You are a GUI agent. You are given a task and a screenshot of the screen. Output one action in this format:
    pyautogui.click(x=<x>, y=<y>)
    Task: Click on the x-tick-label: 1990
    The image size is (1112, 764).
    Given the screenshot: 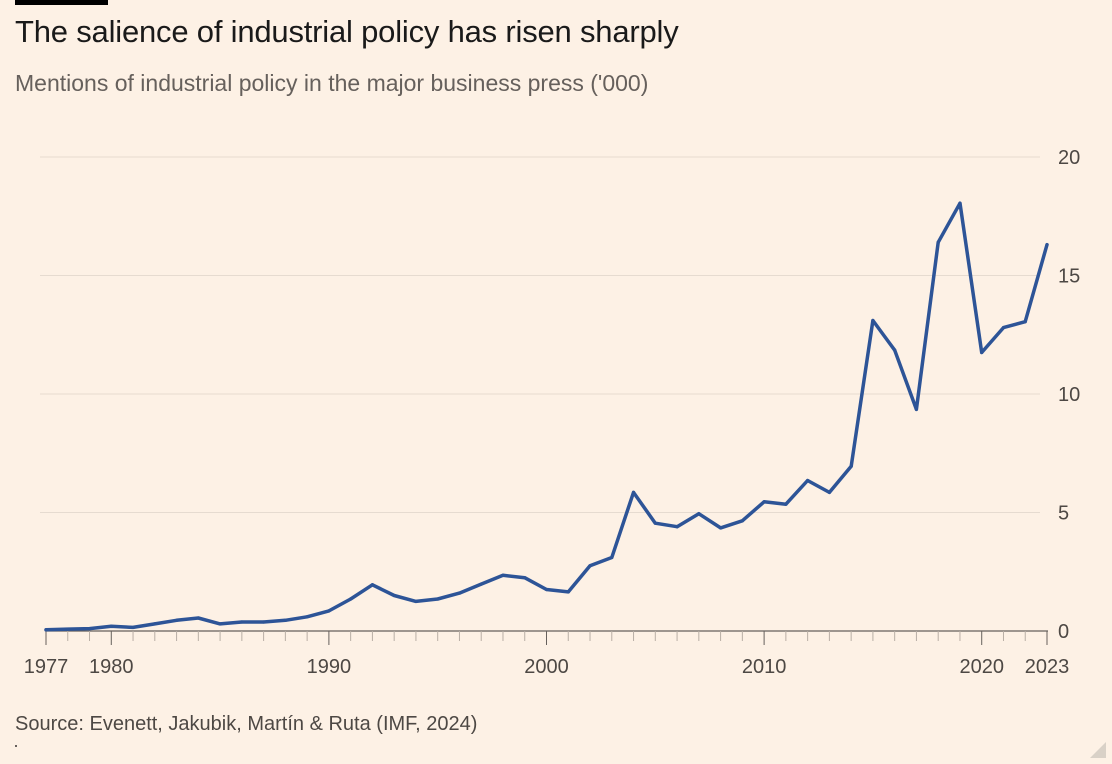 What is the action you would take?
    pyautogui.click(x=329, y=667)
    